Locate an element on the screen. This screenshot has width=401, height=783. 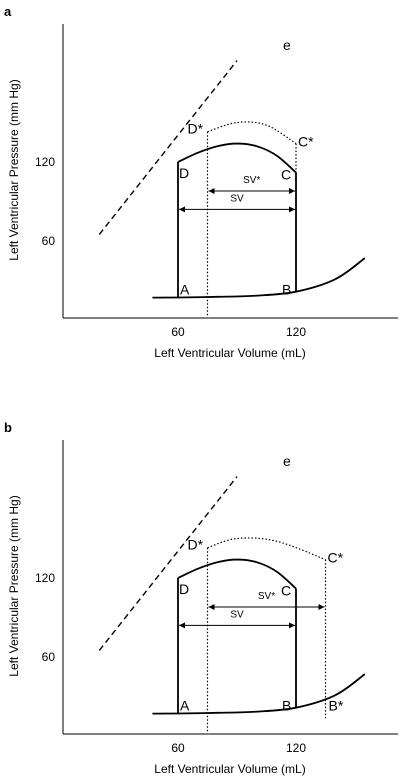
panel-letter: a is located at coordinates (8, 11).